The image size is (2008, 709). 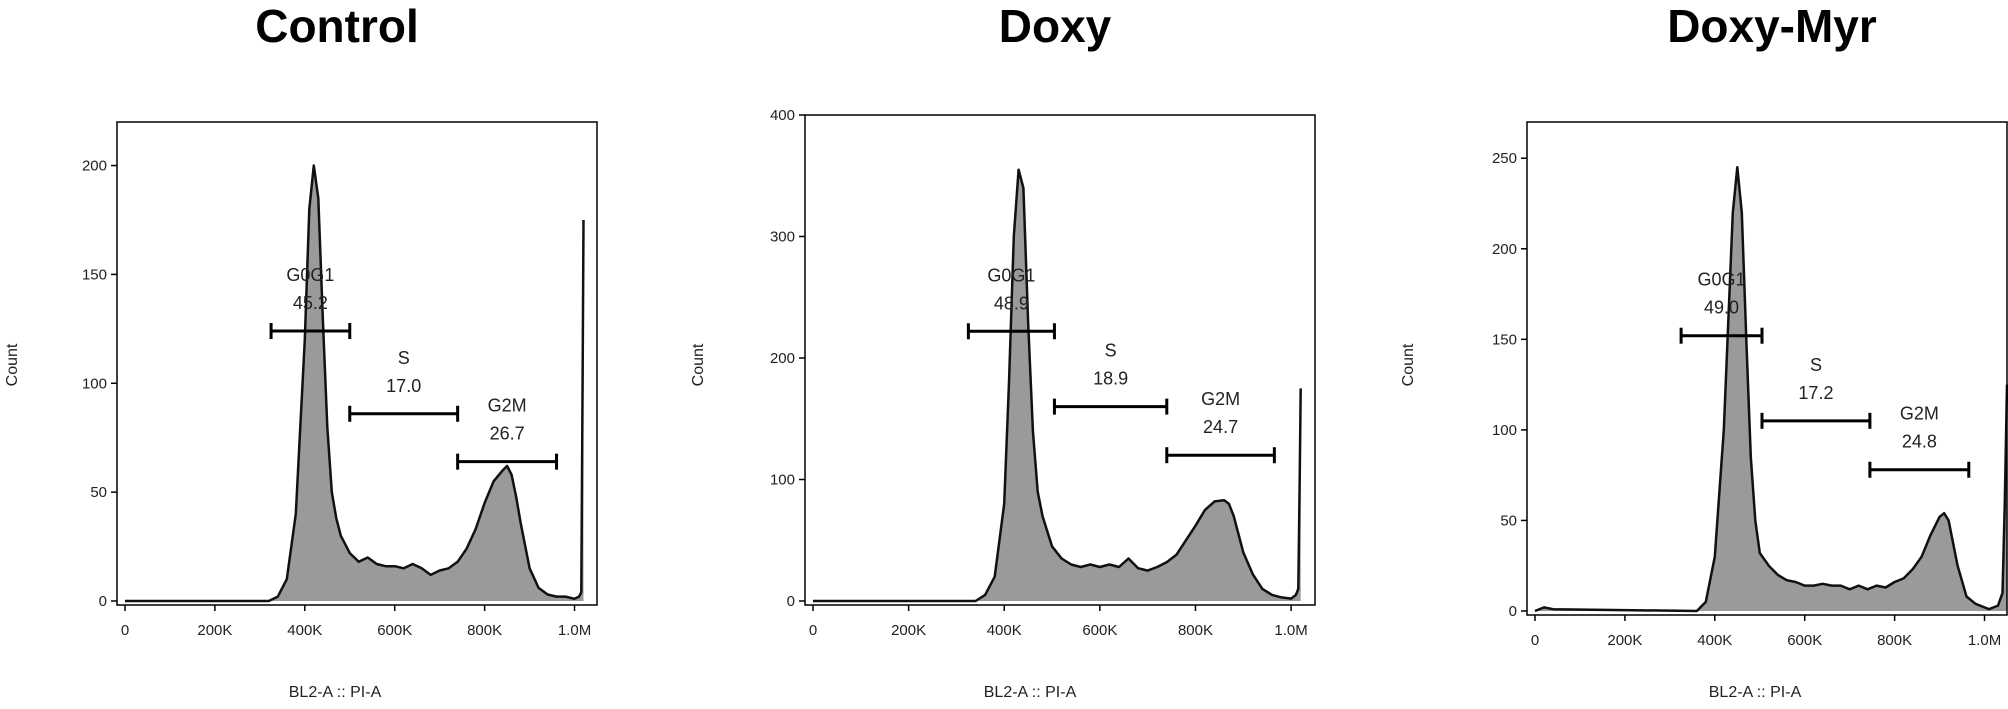 I want to click on gate-value: 48.9, so click(x=1011, y=303).